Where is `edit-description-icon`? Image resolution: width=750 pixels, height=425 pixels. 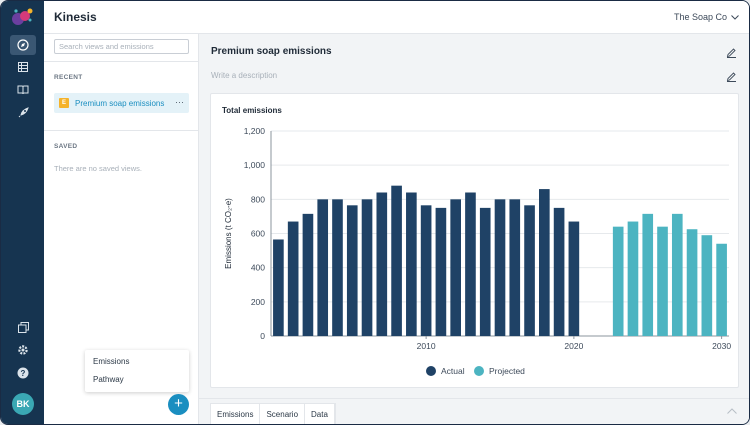 edit-description-icon is located at coordinates (731, 76).